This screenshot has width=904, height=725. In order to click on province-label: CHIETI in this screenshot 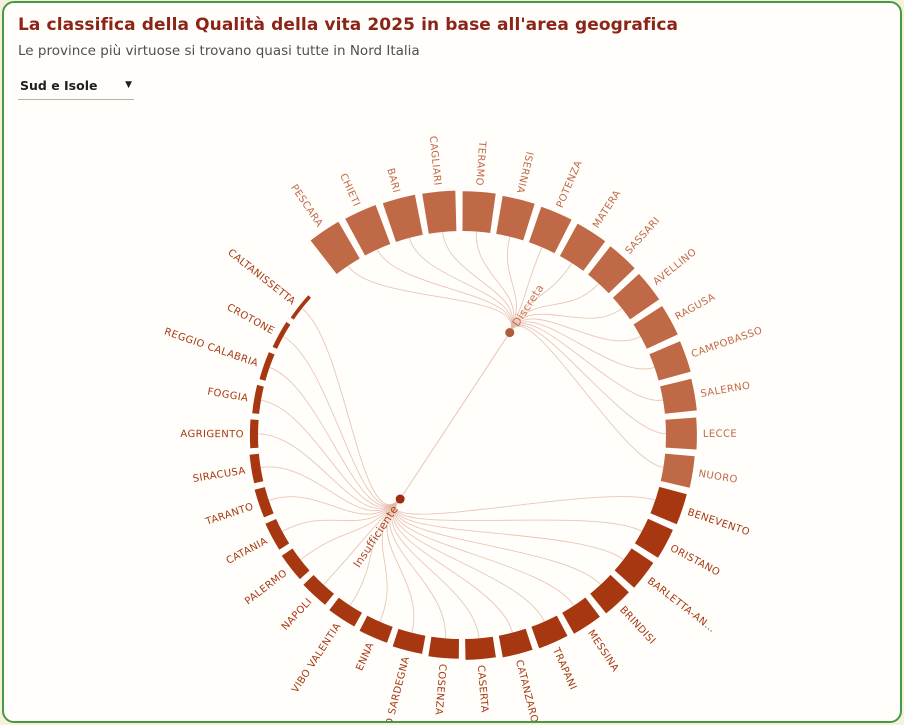, I will do `click(349, 190)`.